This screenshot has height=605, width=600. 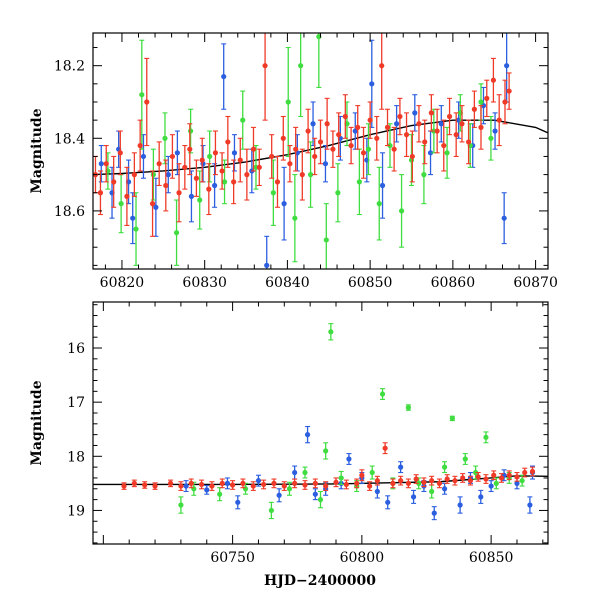 I want to click on top-x-tick-label: 60830, so click(x=204, y=283).